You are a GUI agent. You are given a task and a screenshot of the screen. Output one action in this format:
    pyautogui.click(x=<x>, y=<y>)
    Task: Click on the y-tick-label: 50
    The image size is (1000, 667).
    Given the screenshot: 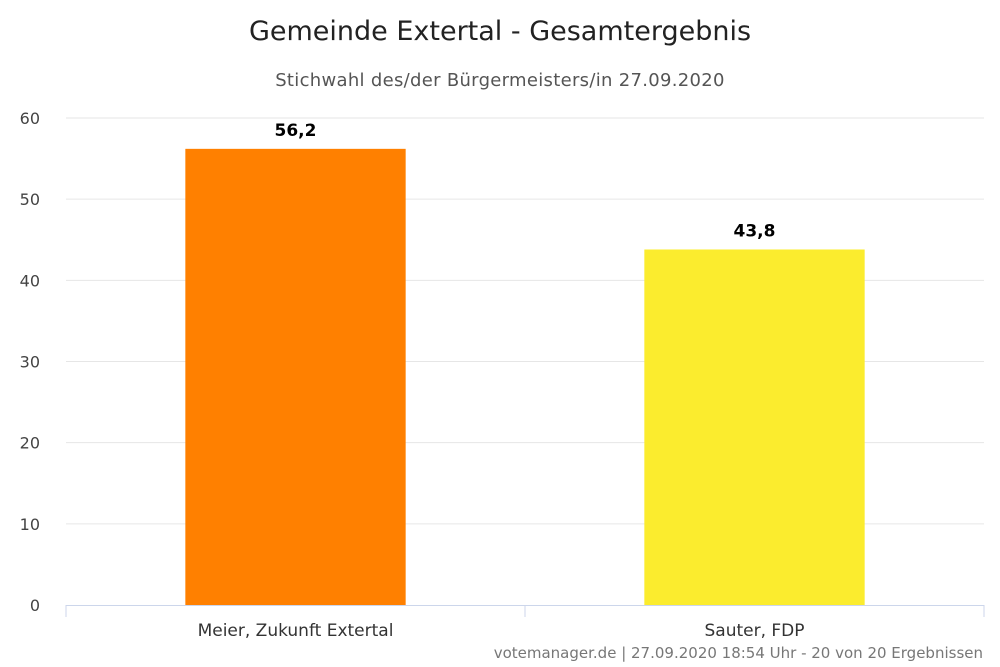 What is the action you would take?
    pyautogui.click(x=30, y=199)
    